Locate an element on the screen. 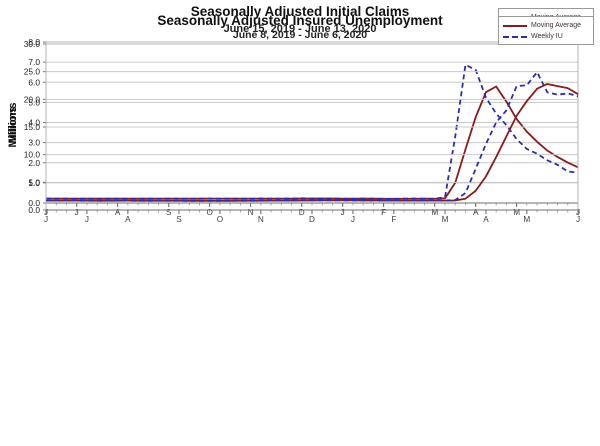 Image resolution: width=600 pixels, height=446 pixels. svg-text: 2.0 is located at coordinates (34, 163).